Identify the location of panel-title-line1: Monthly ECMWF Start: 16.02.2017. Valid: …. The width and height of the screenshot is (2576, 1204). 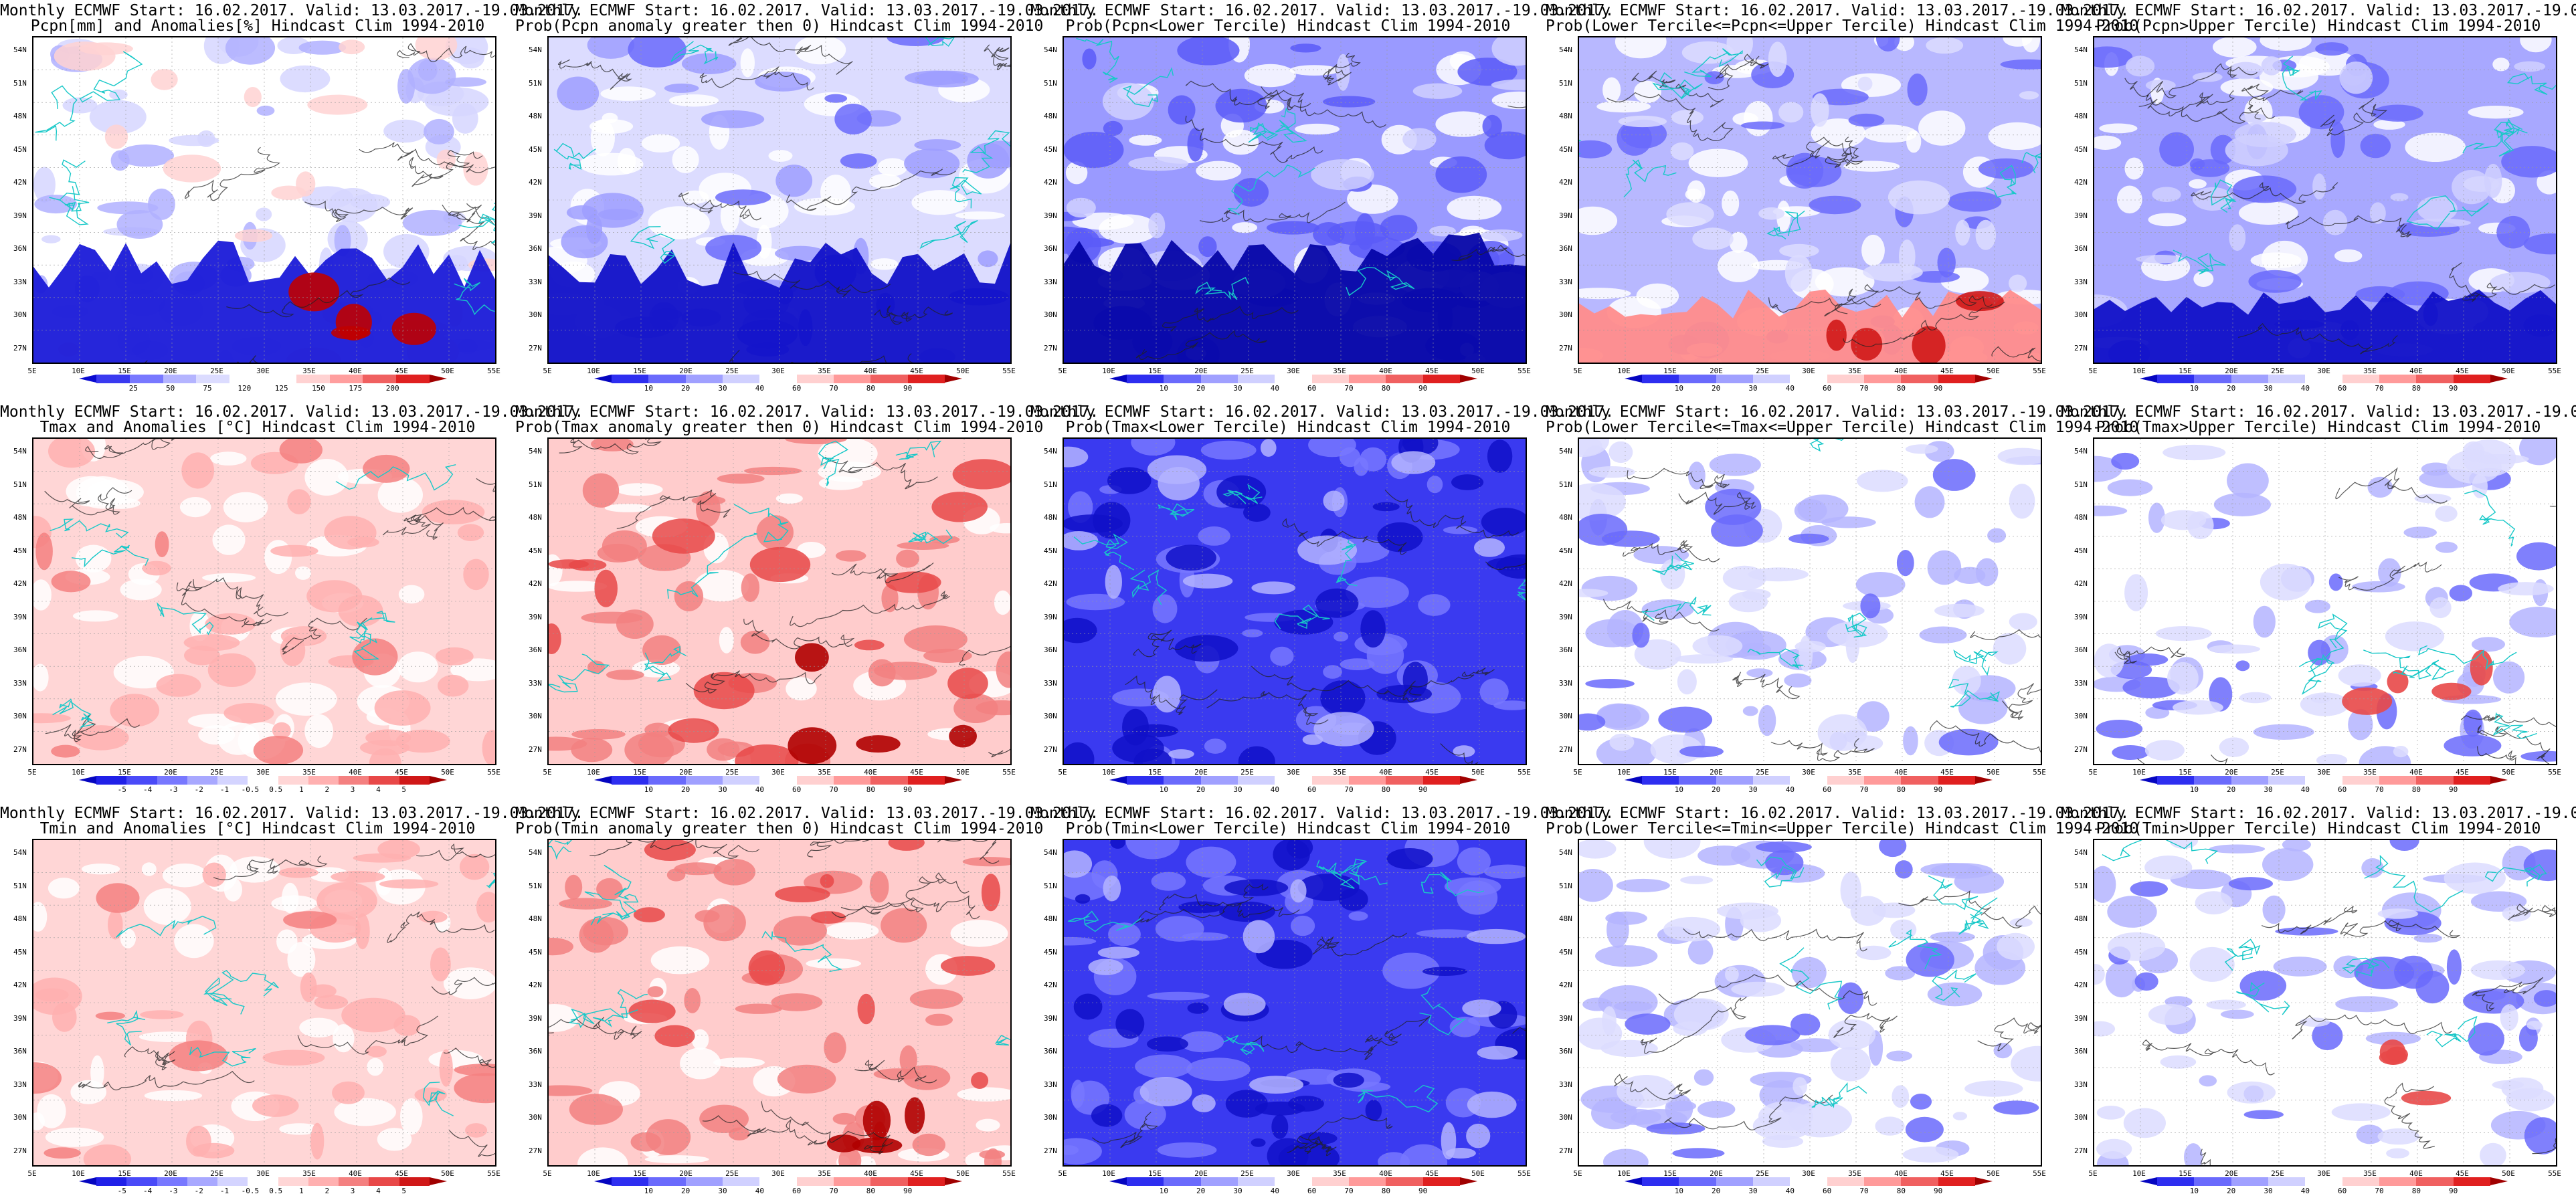
(807, 412).